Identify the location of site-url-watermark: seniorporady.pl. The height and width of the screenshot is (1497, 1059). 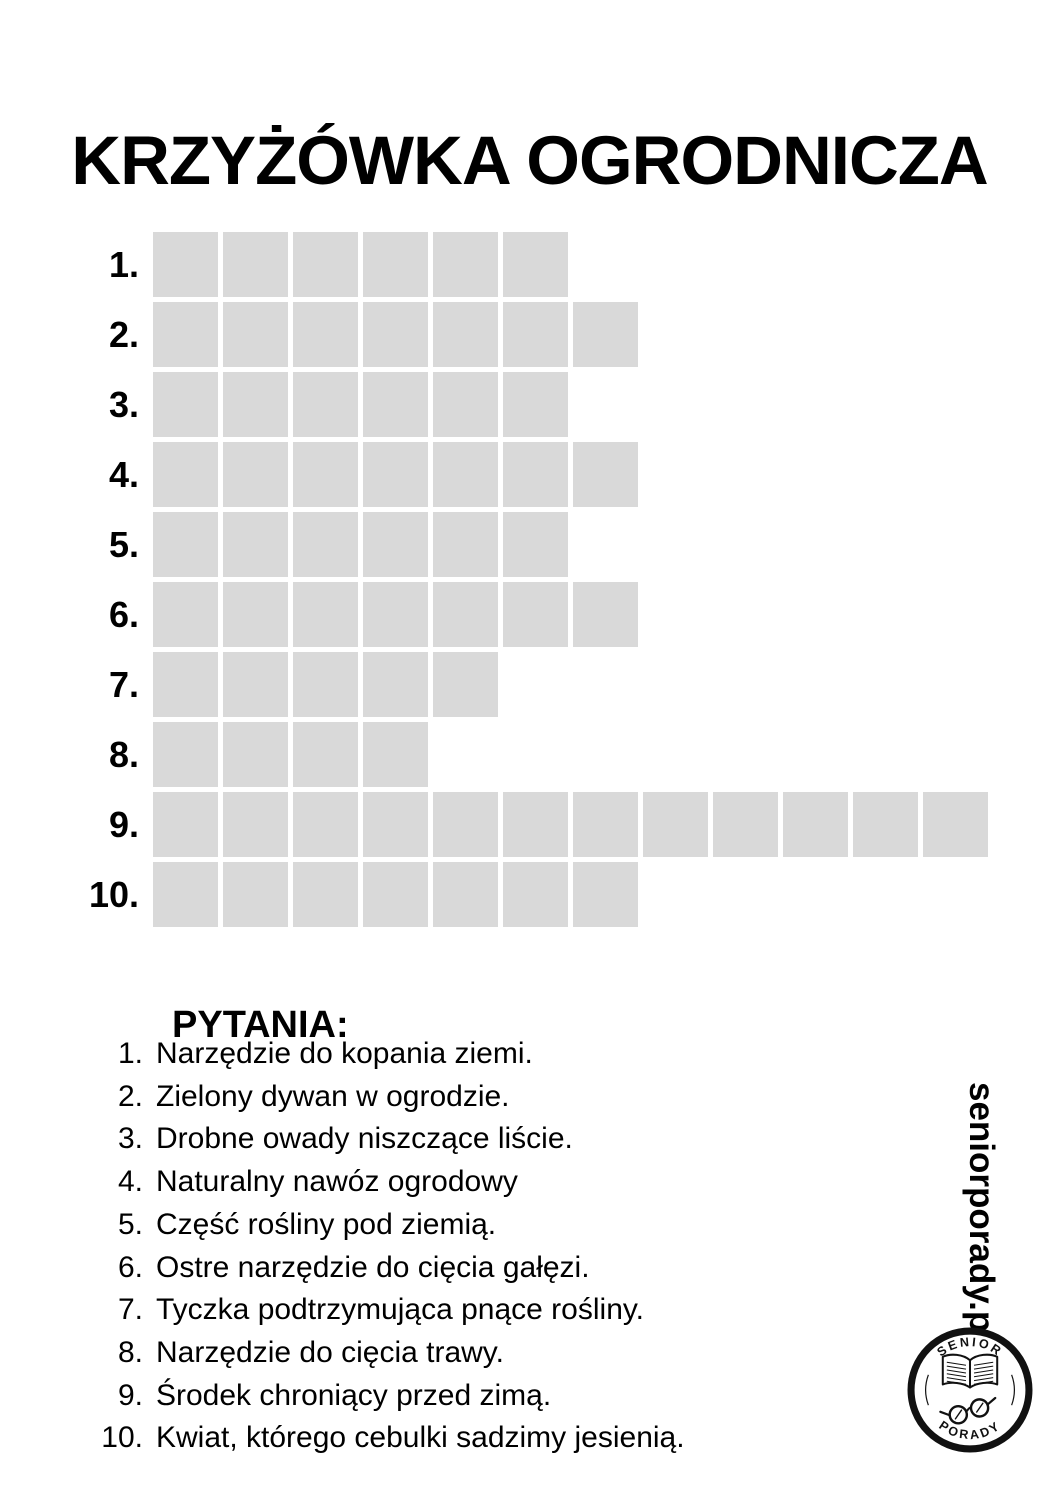
(981, 1212).